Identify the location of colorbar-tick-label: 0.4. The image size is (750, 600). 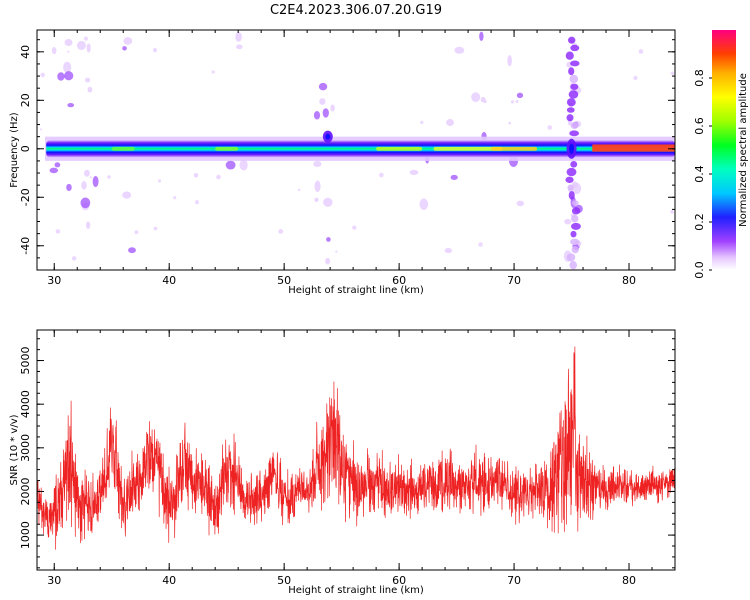
(699, 174).